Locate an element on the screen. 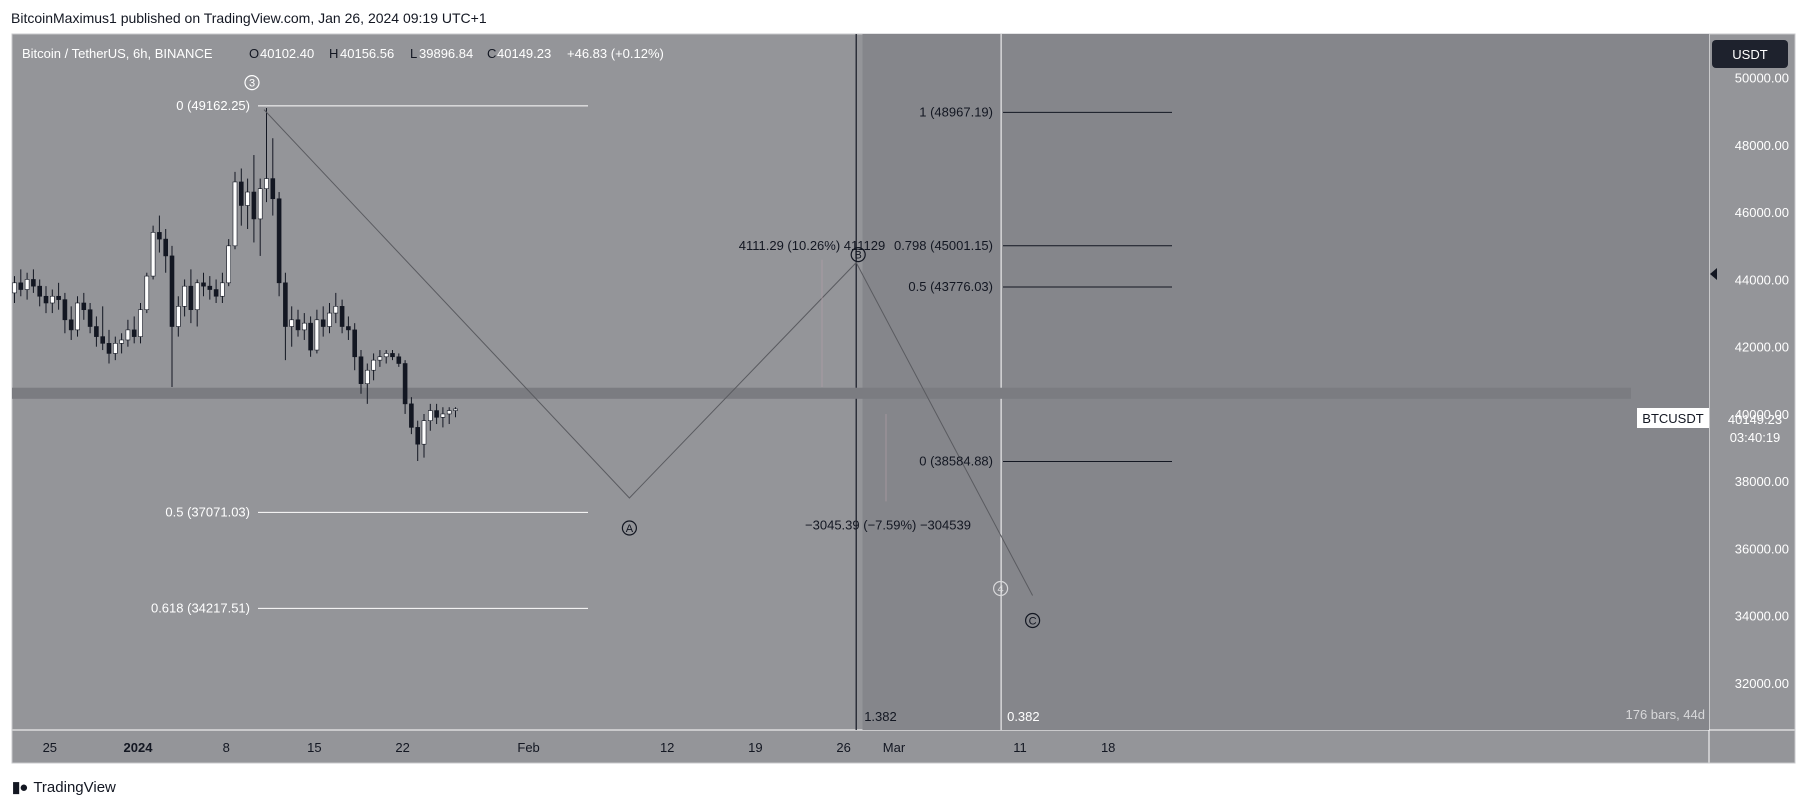  scroll-arrow-icon is located at coordinates (1713, 274).